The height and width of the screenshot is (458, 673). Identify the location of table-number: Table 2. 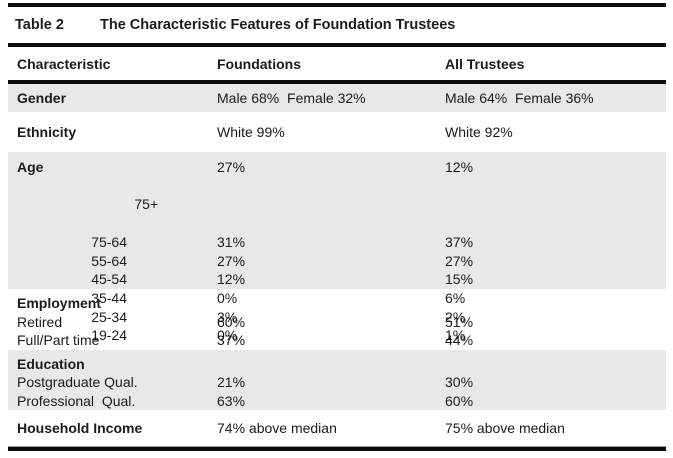
(39, 25).